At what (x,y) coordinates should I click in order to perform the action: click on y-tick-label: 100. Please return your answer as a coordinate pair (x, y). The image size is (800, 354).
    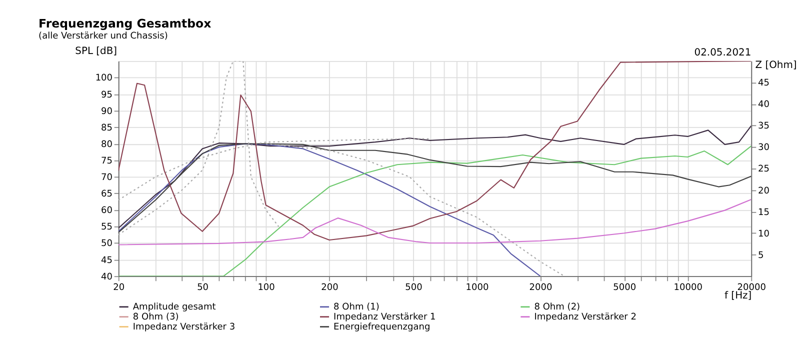
    Looking at the image, I should click on (104, 79).